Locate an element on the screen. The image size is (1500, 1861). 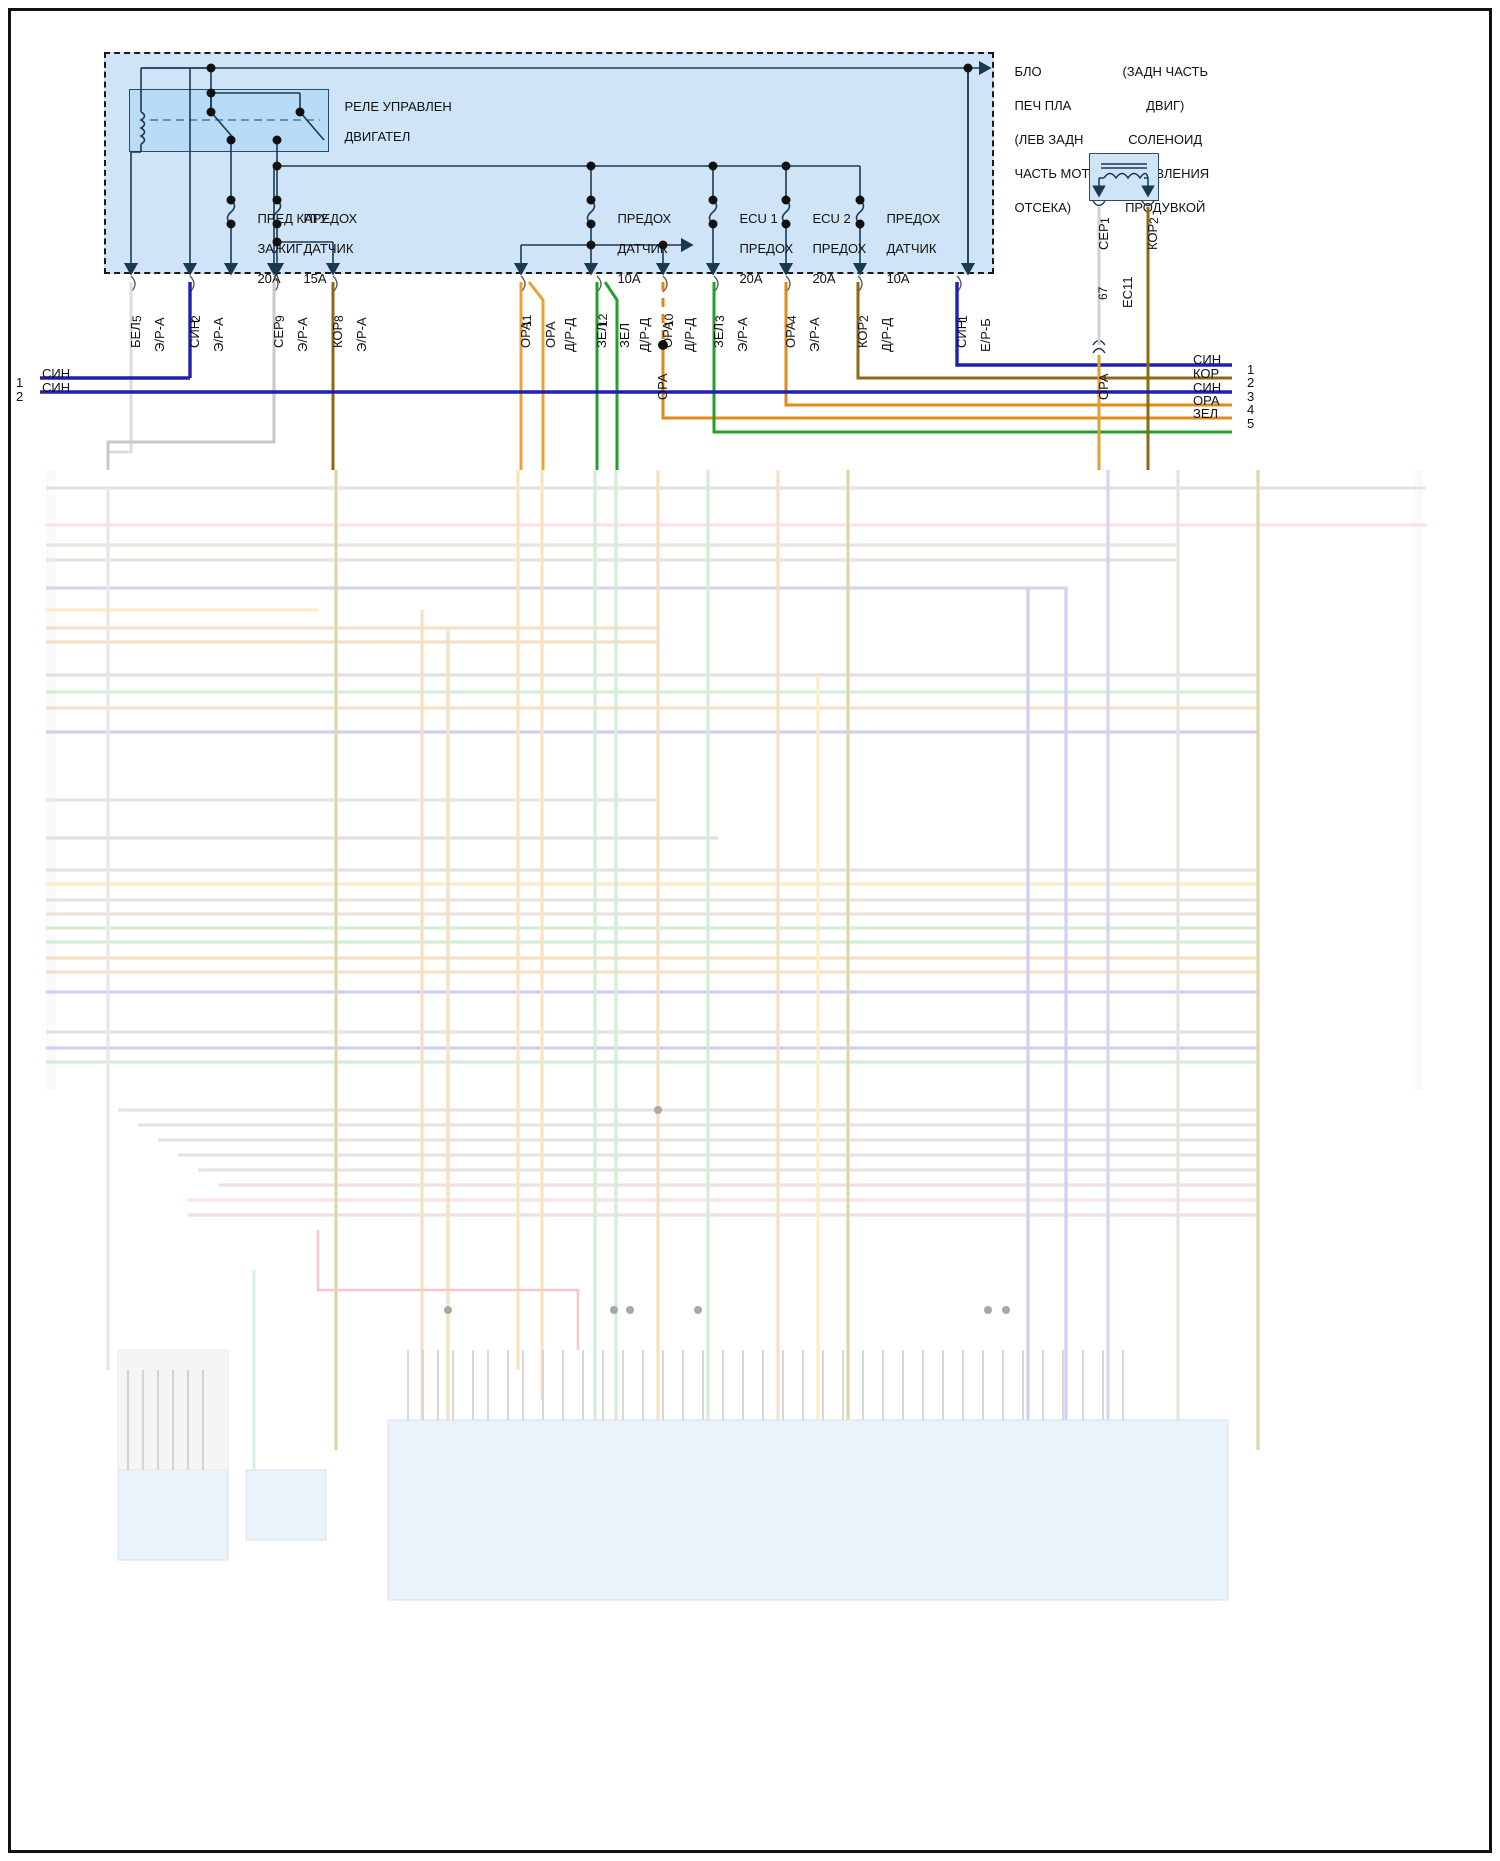
bus-number-text: 5 is located at coordinates (1251, 423).